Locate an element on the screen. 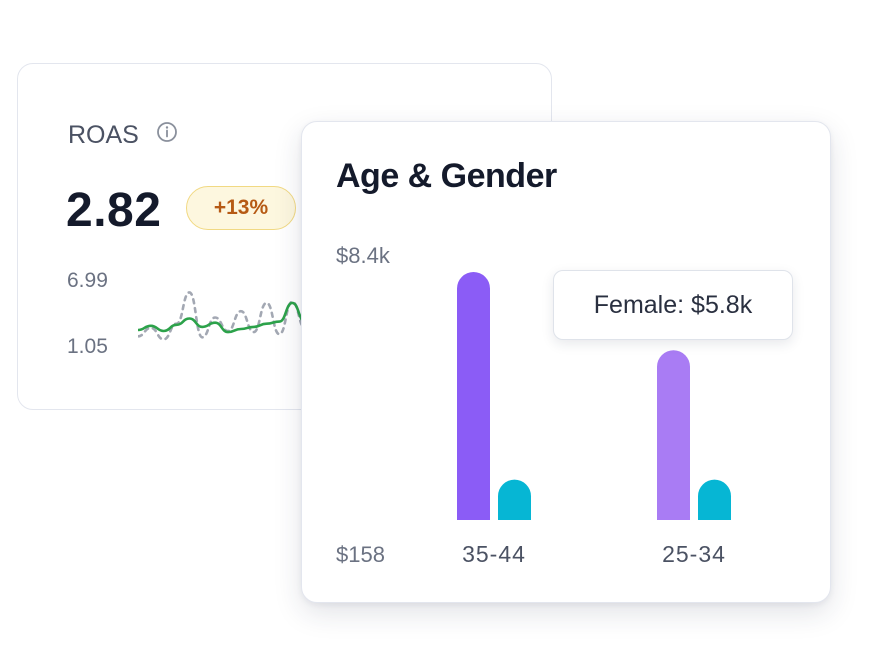 Image resolution: width=882 pixels, height=666 pixels. roas-sparkline is located at coordinates (228, 316).